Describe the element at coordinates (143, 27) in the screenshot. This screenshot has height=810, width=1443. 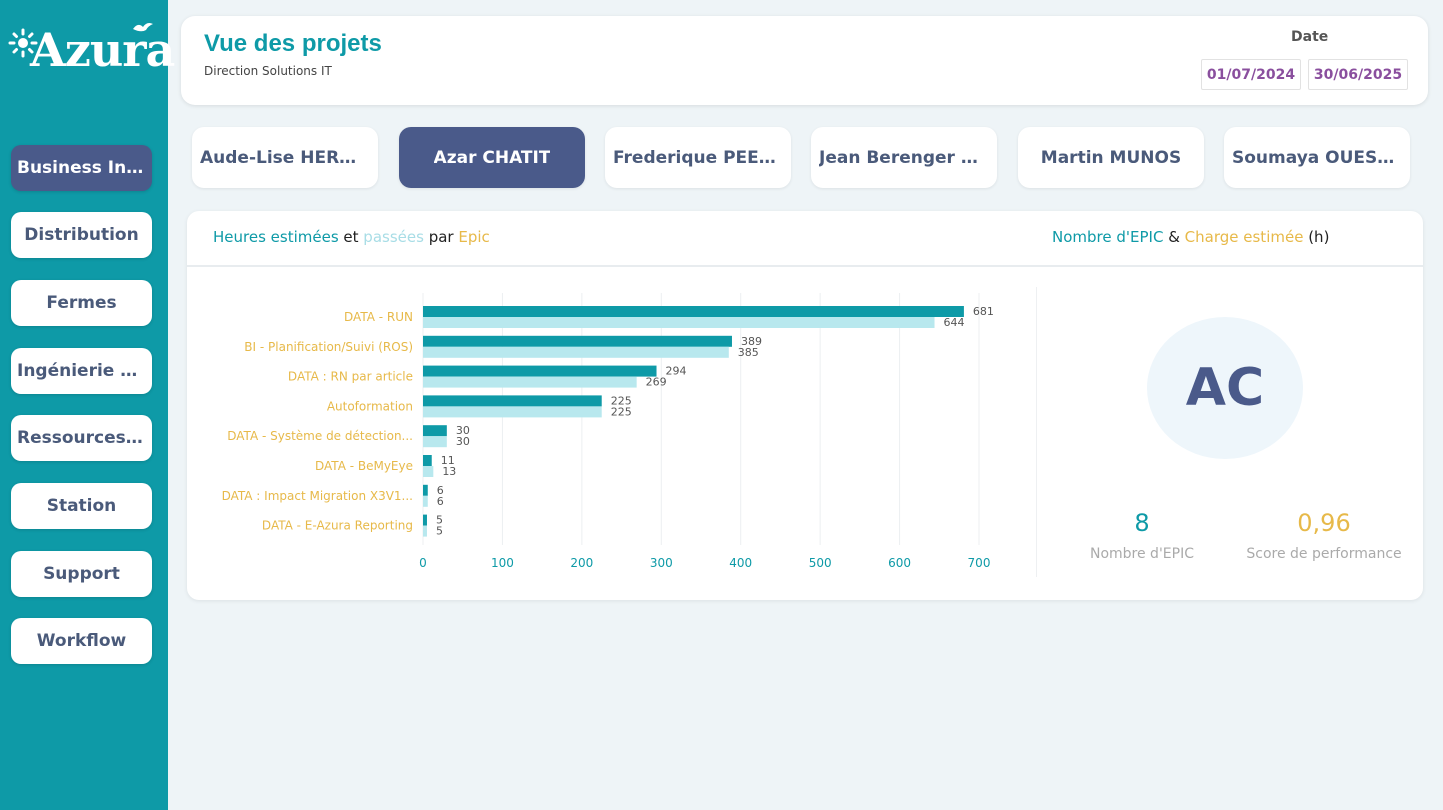
I see `bird-icon` at that location.